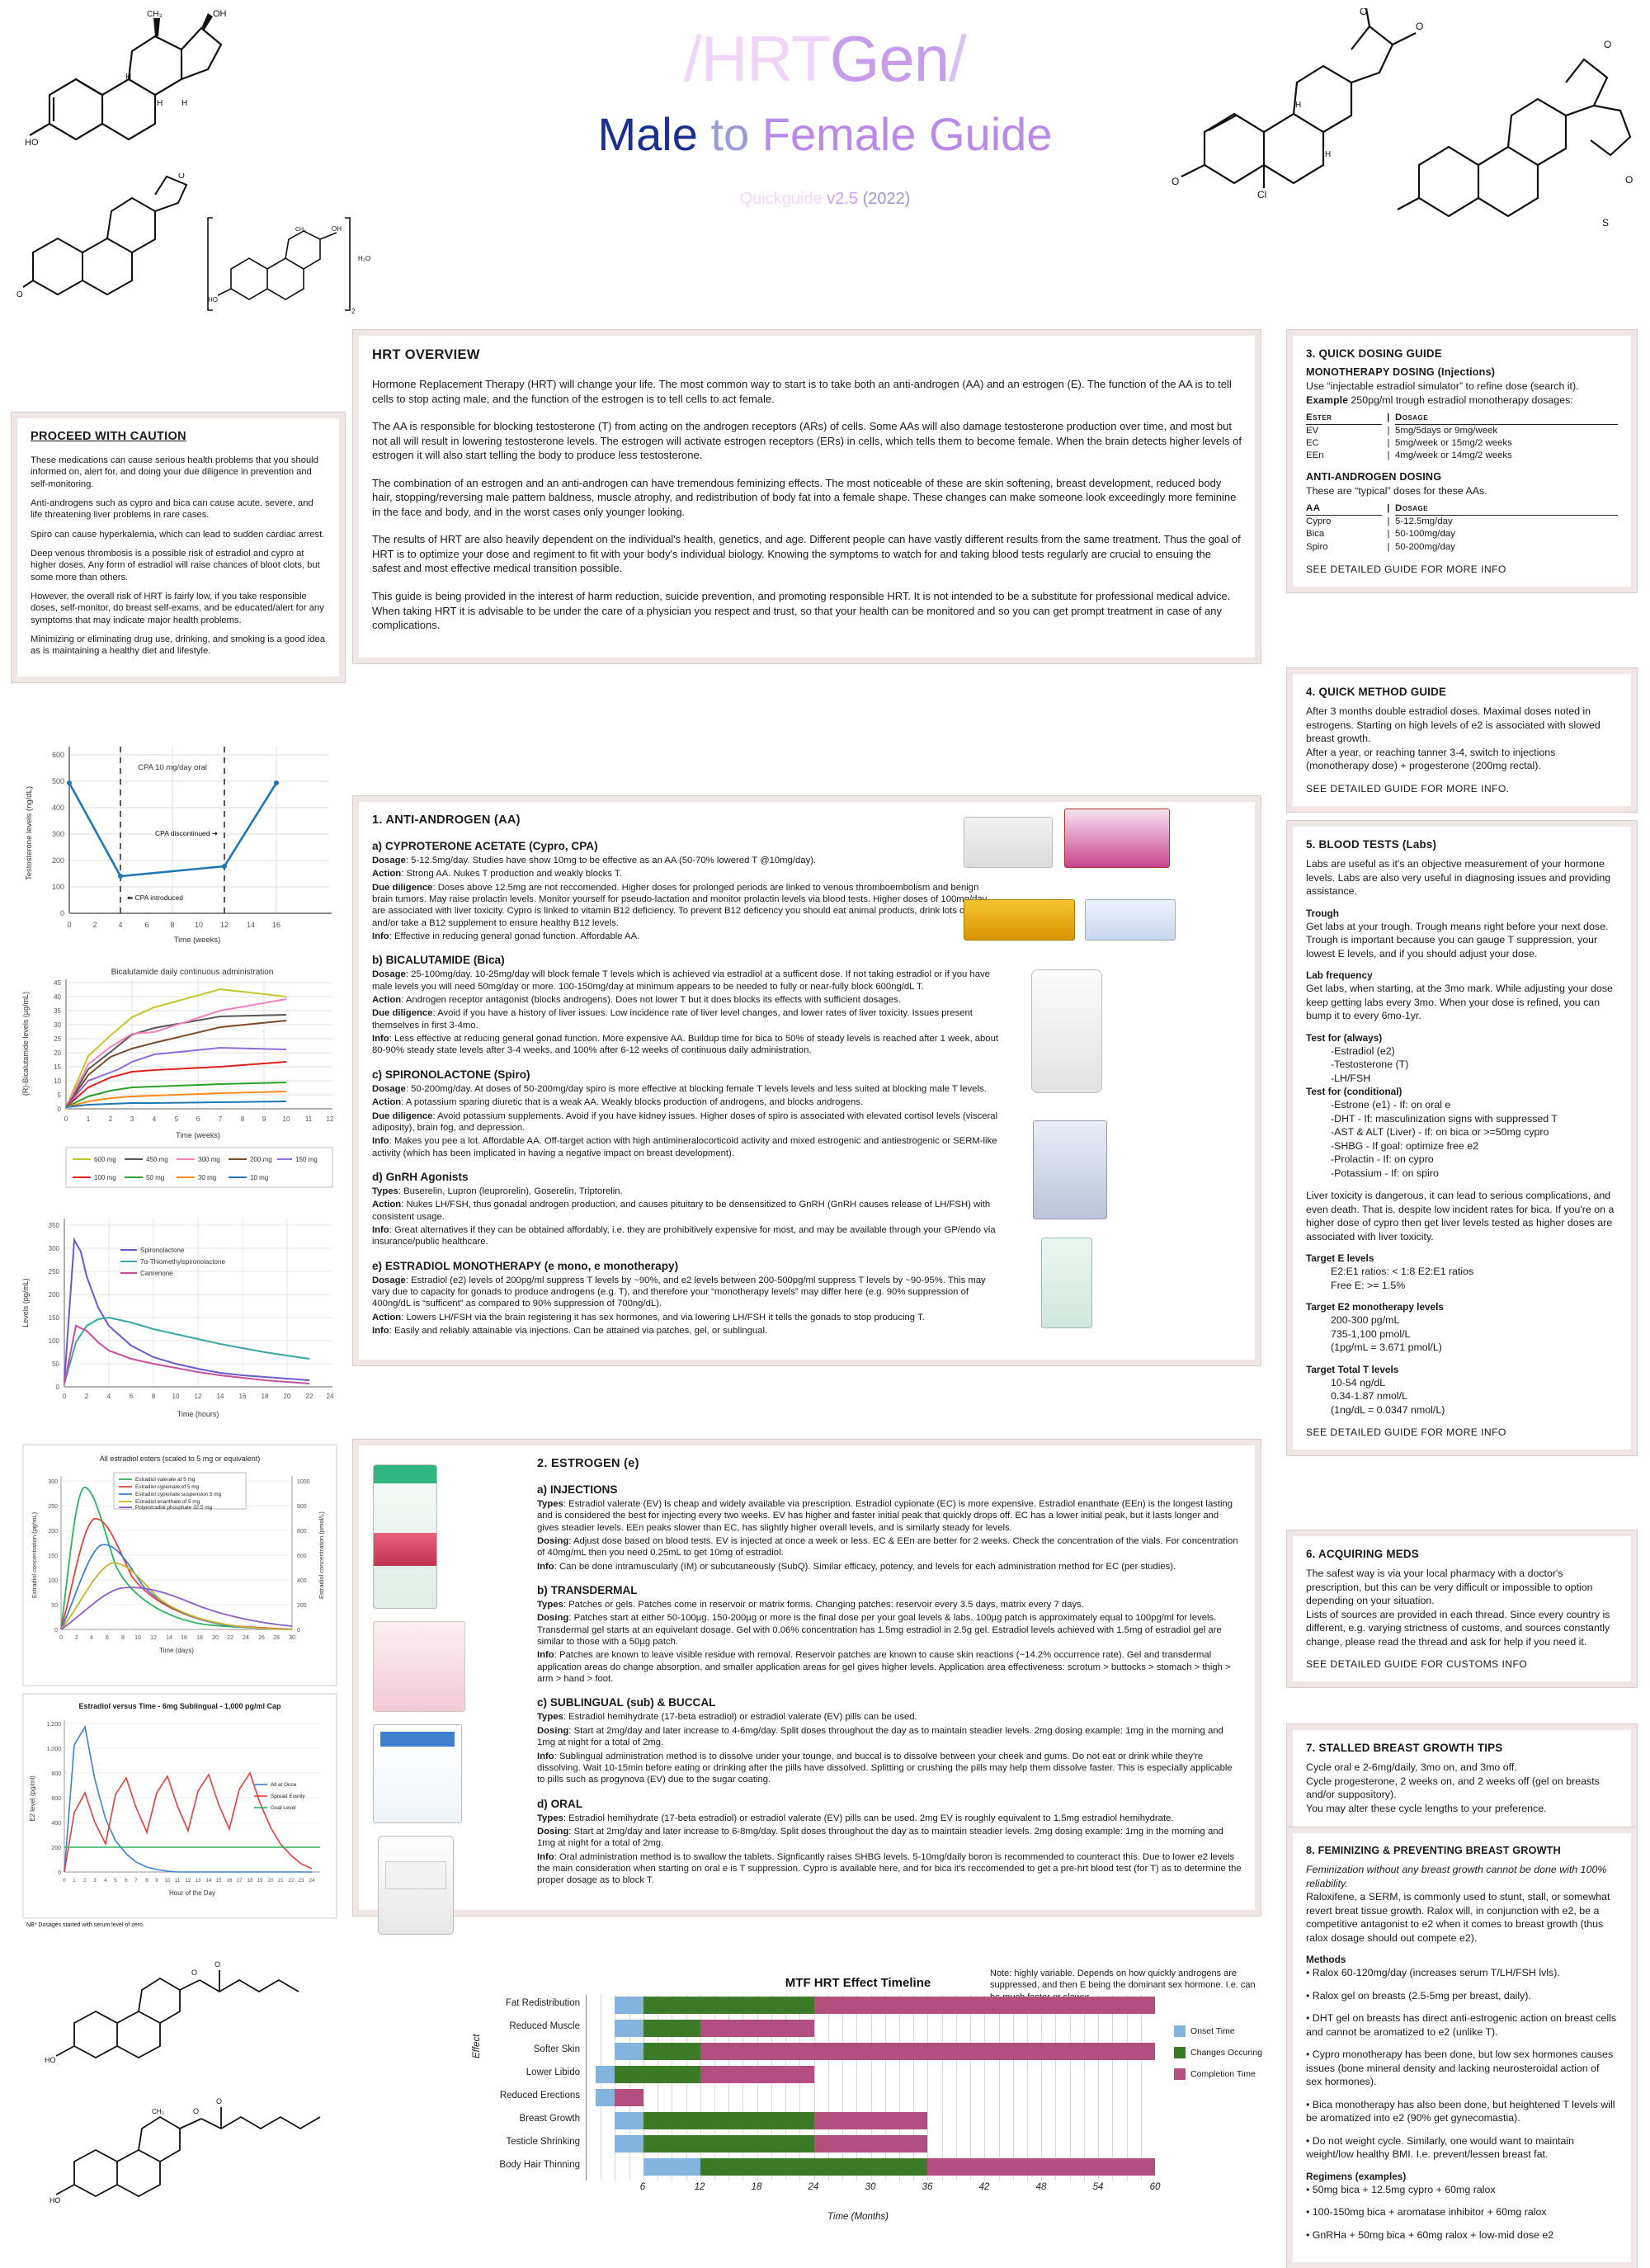 This screenshot has width=1650, height=2268. I want to click on svg-text:Estradiol concentration (pmol/: Estradiol concentration (pmol/L), so click(321, 1555).